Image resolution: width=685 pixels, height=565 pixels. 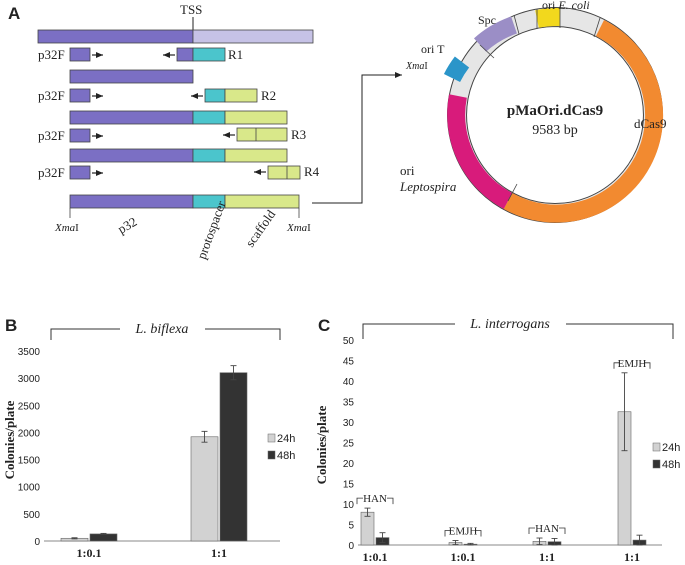 What do you see at coordinates (357, 138) in the screenshot?
I see `insertion-arrow` at bounding box center [357, 138].